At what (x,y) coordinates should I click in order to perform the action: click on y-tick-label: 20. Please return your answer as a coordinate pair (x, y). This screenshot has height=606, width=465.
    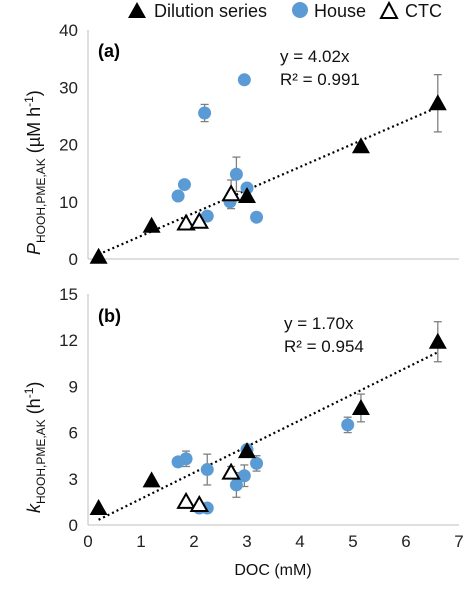
    Looking at the image, I should click on (68, 145).